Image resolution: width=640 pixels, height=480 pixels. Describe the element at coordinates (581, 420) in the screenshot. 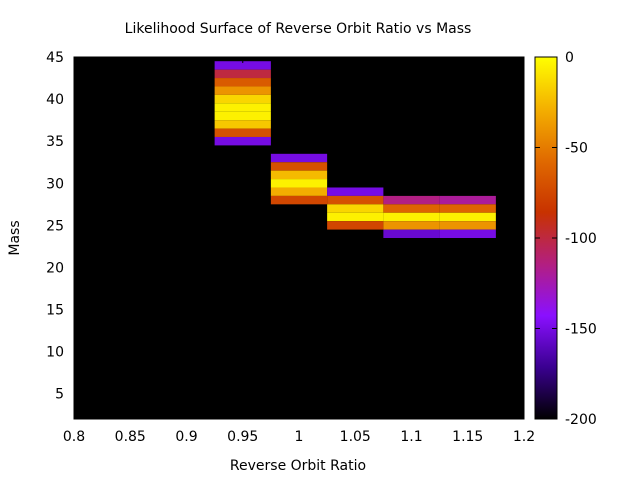

I see `colorbar-tick-label: -200` at that location.